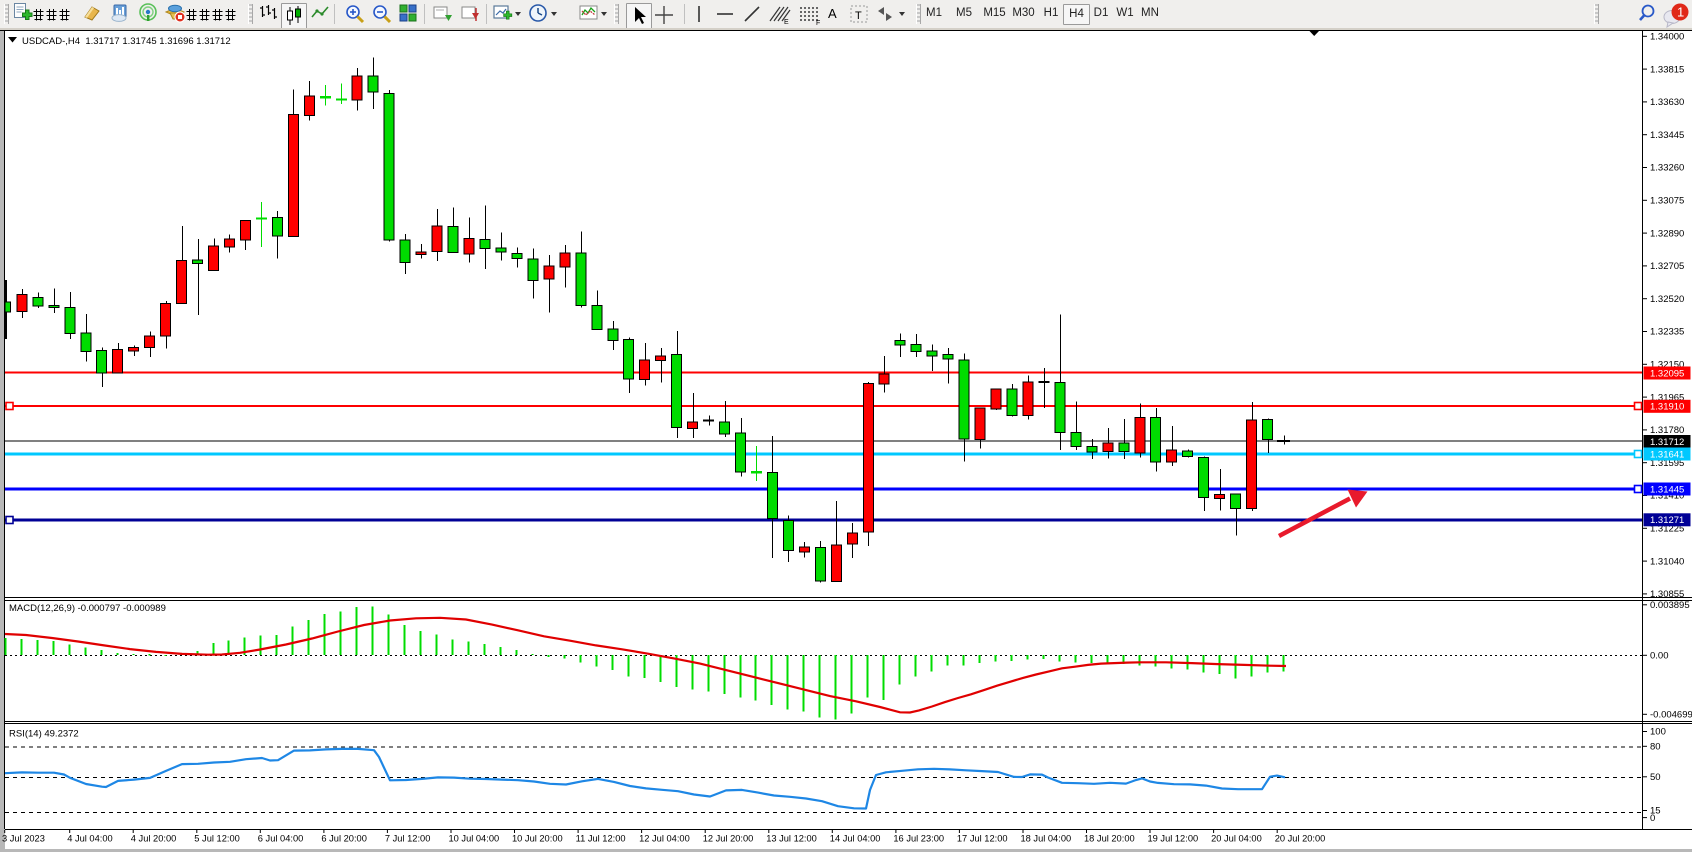 The image size is (1692, 852). Describe the element at coordinates (1671, 715) in the screenshot. I see `svg-text: -0.004699` at that location.